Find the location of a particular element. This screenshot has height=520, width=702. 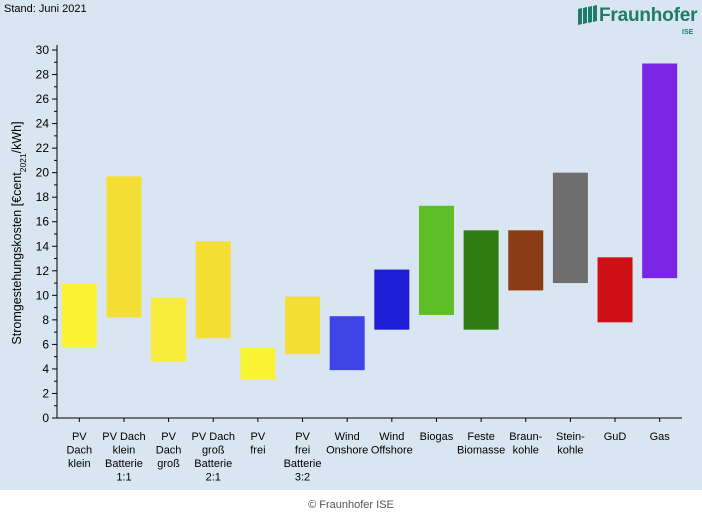

y-tick-label: 2 is located at coordinates (45, 393).